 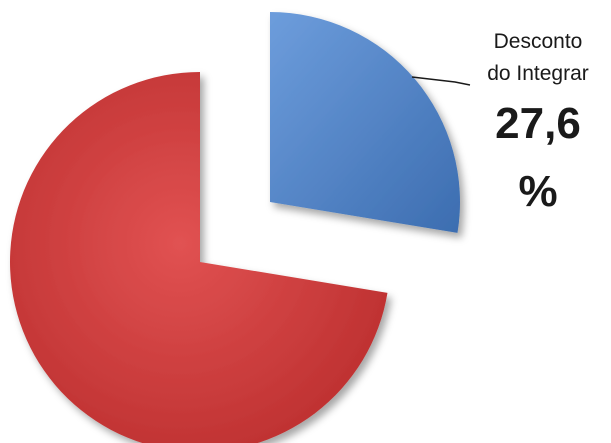 What do you see at coordinates (441, 81) in the screenshot?
I see `leader-line` at bounding box center [441, 81].